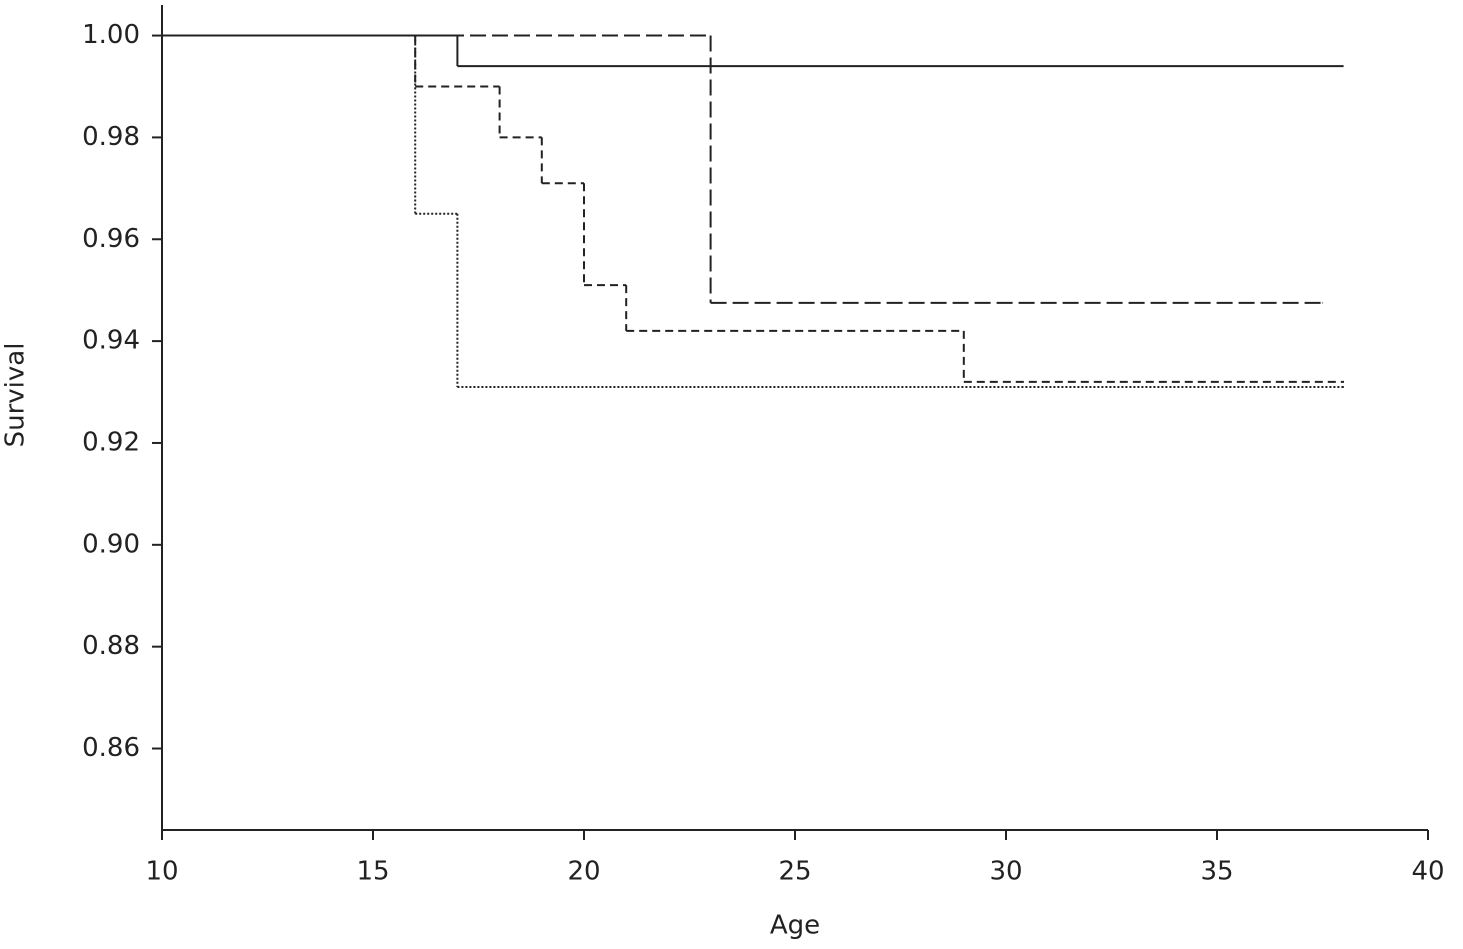 The width and height of the screenshot is (1463, 949). Describe the element at coordinates (111, 137) in the screenshot. I see `y-tick-label: 0.98` at that location.